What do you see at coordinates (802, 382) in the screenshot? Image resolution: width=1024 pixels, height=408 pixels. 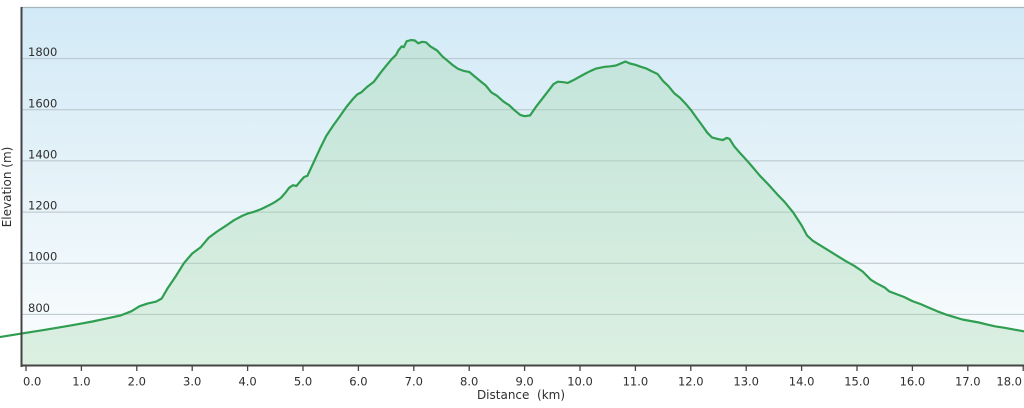 I see `x-tick-label-14.0: 14.0` at bounding box center [802, 382].